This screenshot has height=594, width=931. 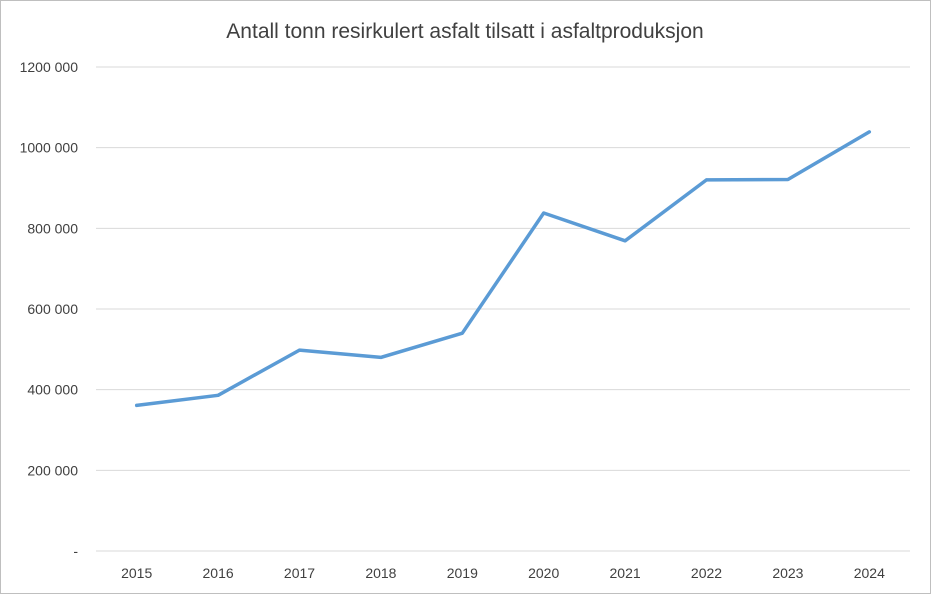 What do you see at coordinates (52, 390) in the screenshot?
I see `y-tick-label: 400 000` at bounding box center [52, 390].